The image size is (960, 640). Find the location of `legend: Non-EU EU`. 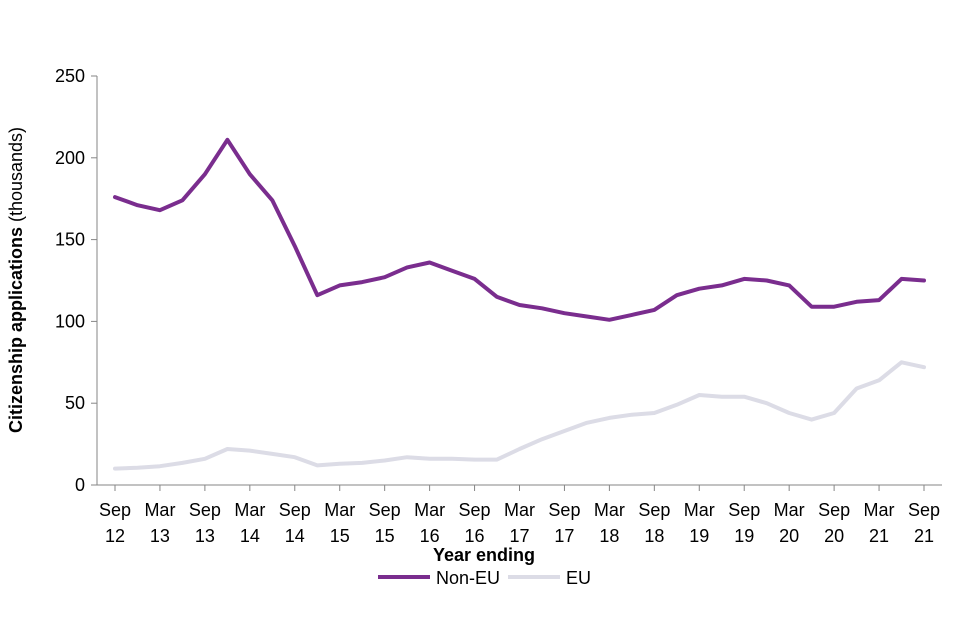

legend: Non-EU EU is located at coordinates (484, 578).